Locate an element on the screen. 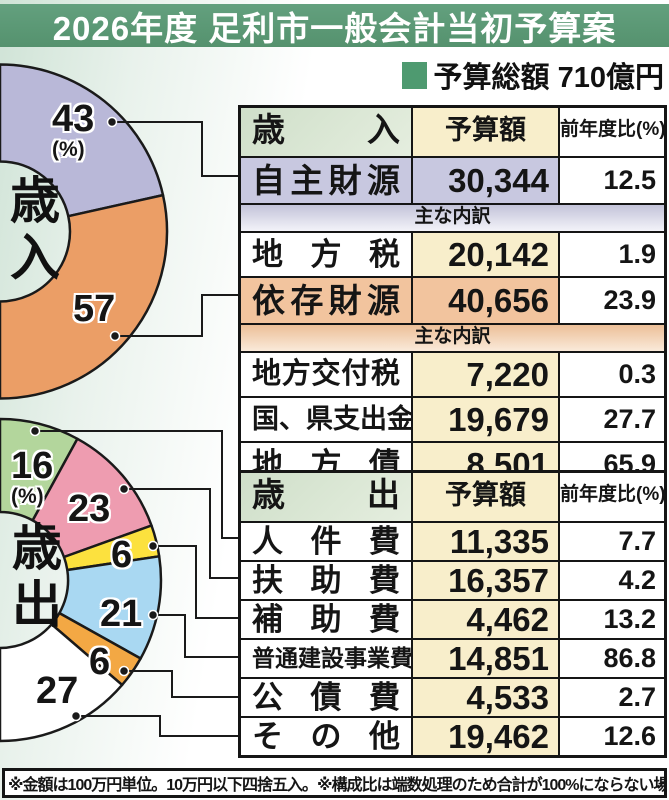 This screenshot has height=800, width=669. table-row: 普通建設事業費 14,851 86.8 is located at coordinates (452, 657).